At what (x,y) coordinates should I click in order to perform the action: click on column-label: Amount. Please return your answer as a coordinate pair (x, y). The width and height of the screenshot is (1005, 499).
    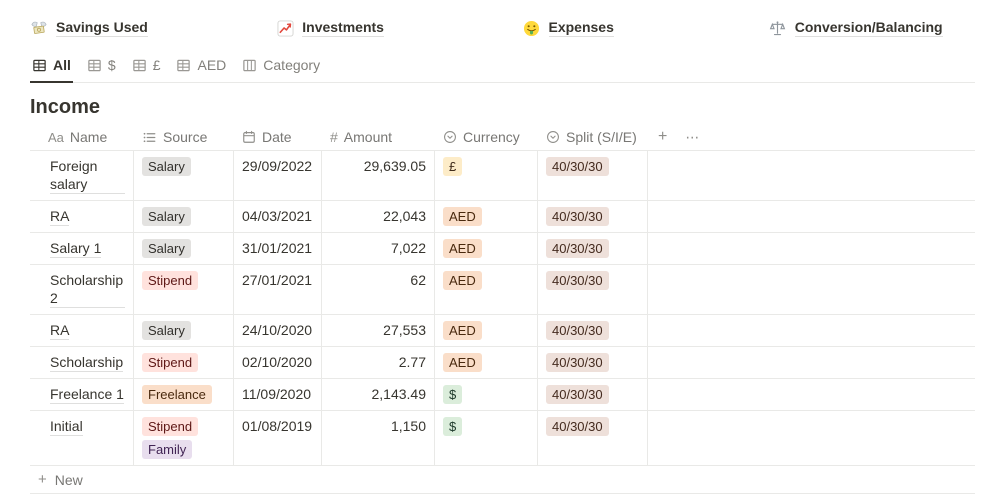
    Looking at the image, I should click on (368, 137).